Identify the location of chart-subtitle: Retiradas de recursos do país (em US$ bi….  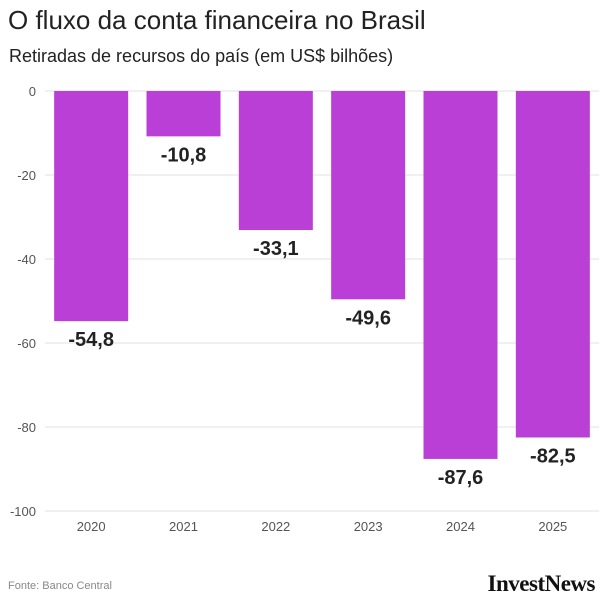
(201, 56).